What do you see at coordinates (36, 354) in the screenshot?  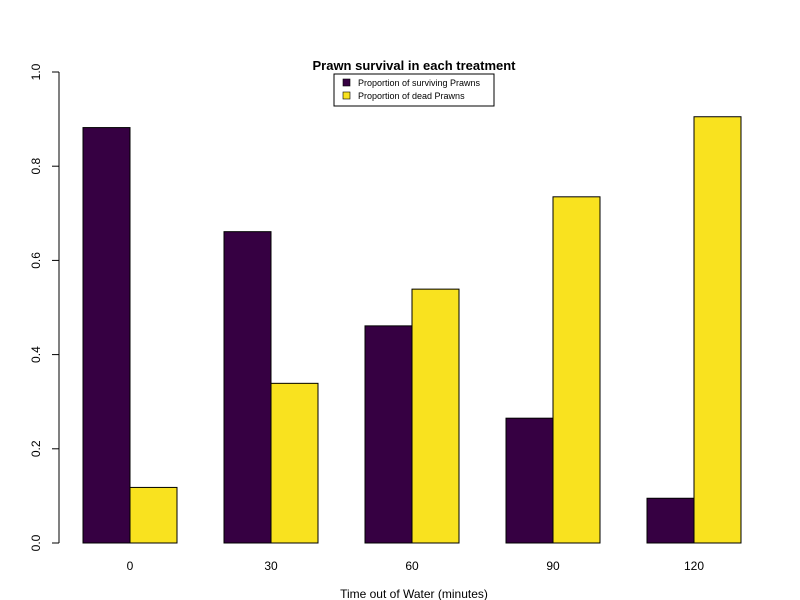 I see `y-tick-label: 0.4` at bounding box center [36, 354].